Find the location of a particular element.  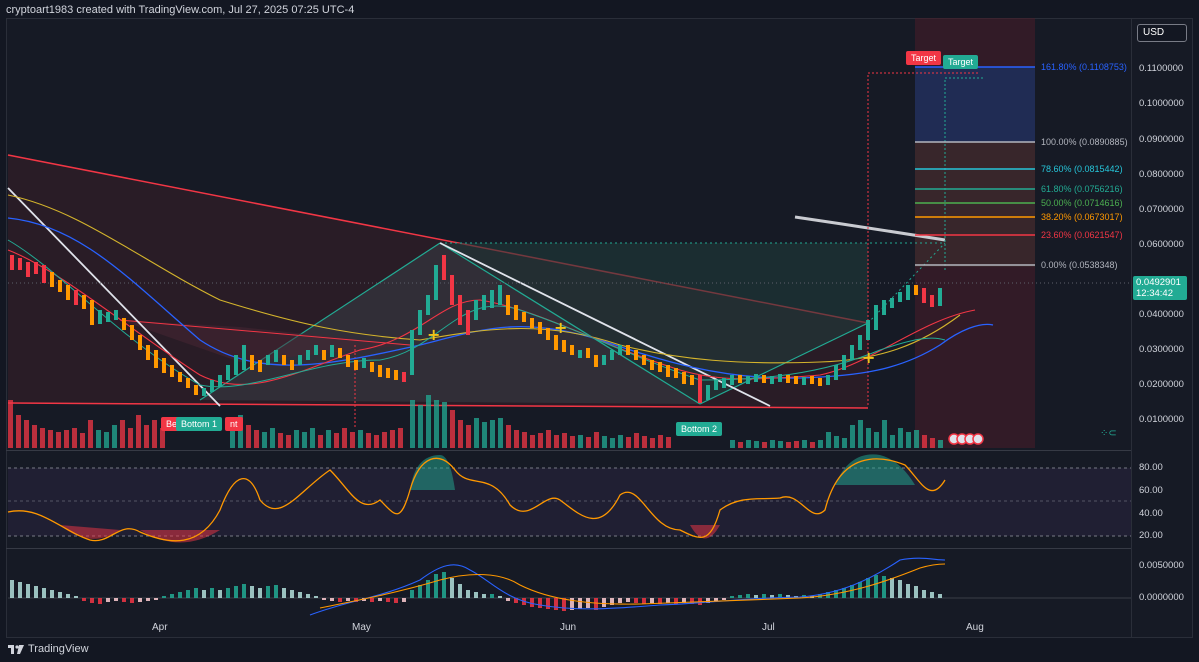

macd-signal-line is located at coordinates (632, 586).